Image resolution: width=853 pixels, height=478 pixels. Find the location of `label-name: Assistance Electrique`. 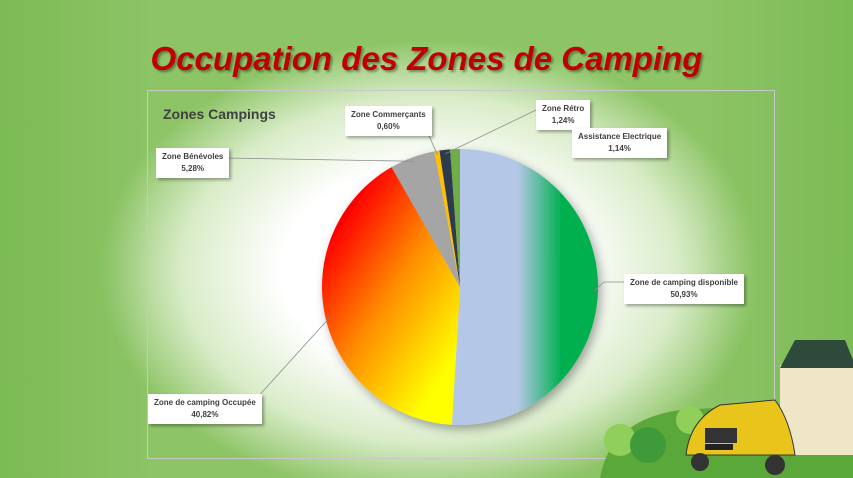

label-name: Assistance Electrique is located at coordinates (620, 136).